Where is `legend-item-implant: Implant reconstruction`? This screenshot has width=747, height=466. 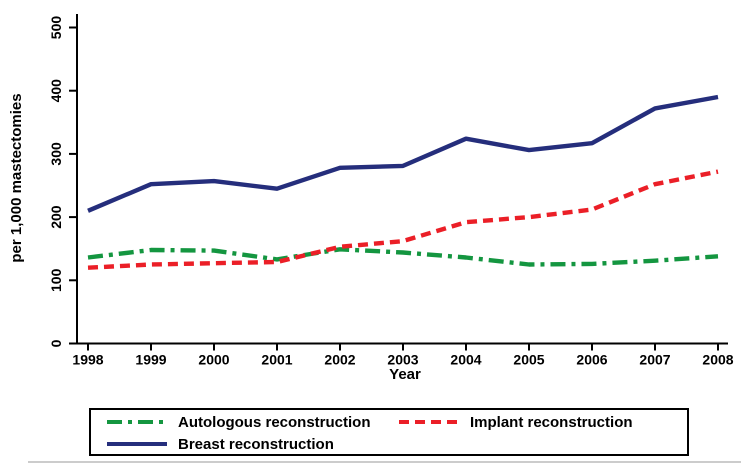
legend-item-implant: Implant reconstruction is located at coordinates (542, 422).